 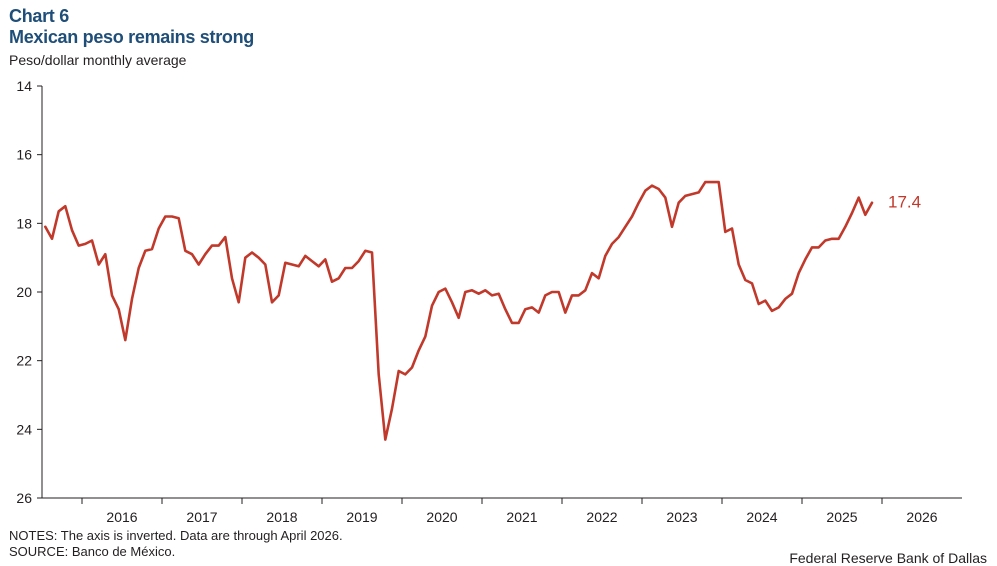 What do you see at coordinates (92, 551) in the screenshot?
I see `source-line: SOURCE: Banco de México.` at bounding box center [92, 551].